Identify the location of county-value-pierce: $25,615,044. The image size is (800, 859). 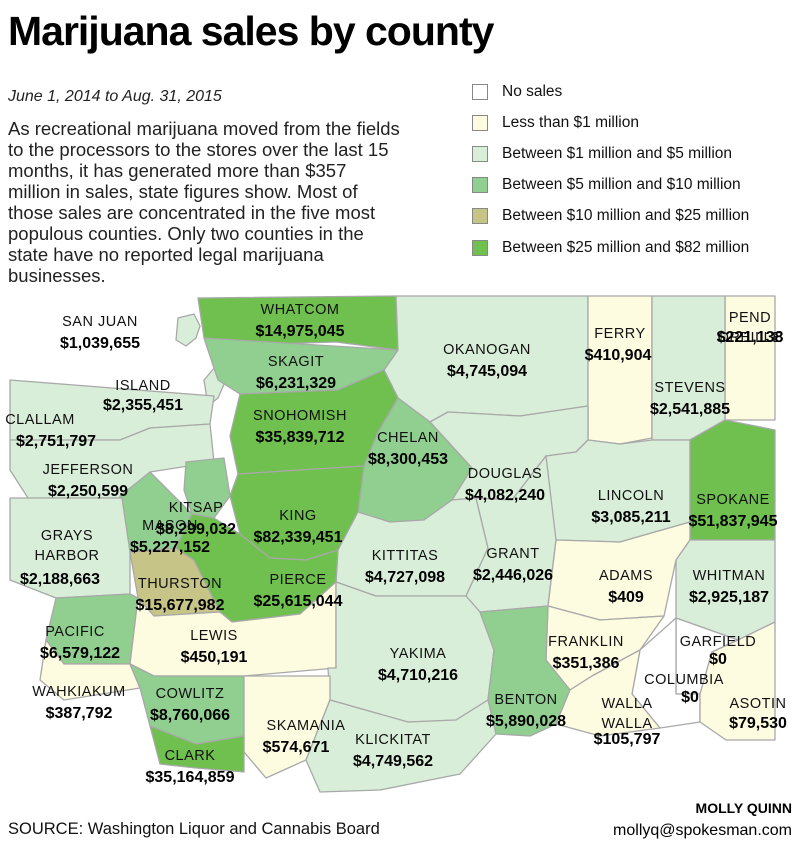
(298, 601).